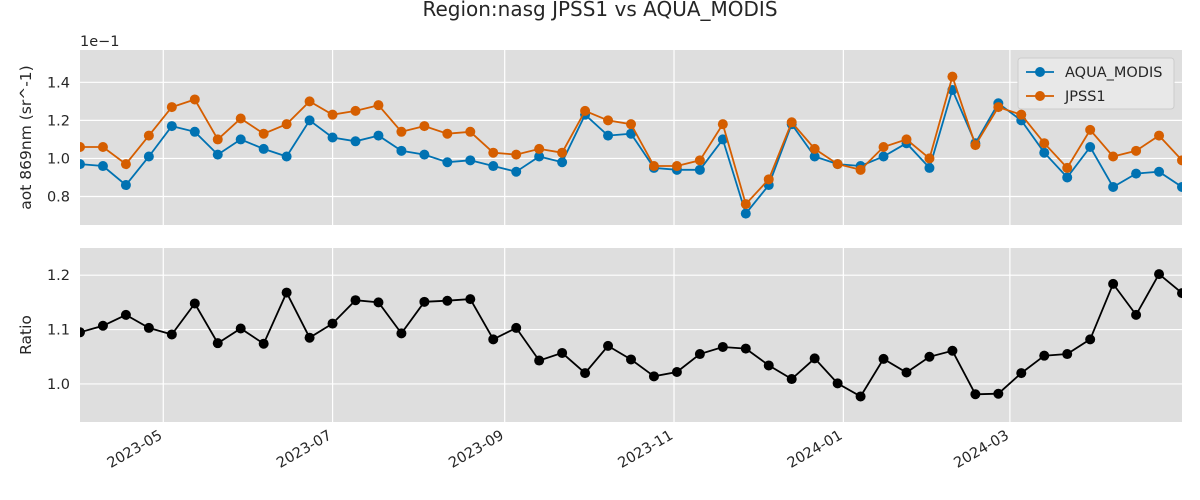 This screenshot has height=500, width=1200. What do you see at coordinates (476, 450) in the screenshot?
I see `x-tick-label-2: 2023-09` at bounding box center [476, 450].